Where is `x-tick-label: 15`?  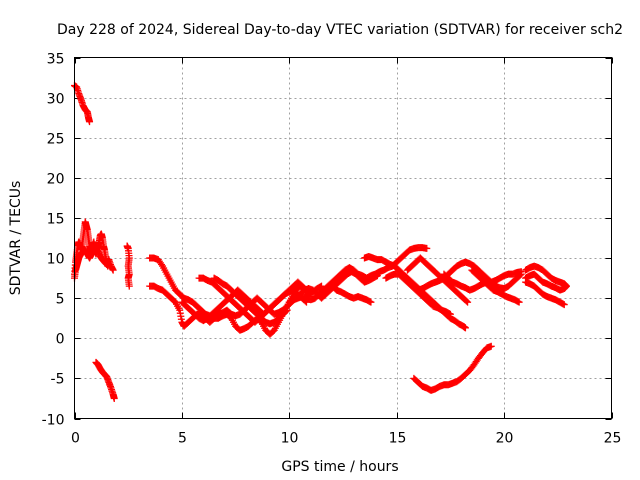
x-tick-label: 15 is located at coordinates (398, 439).